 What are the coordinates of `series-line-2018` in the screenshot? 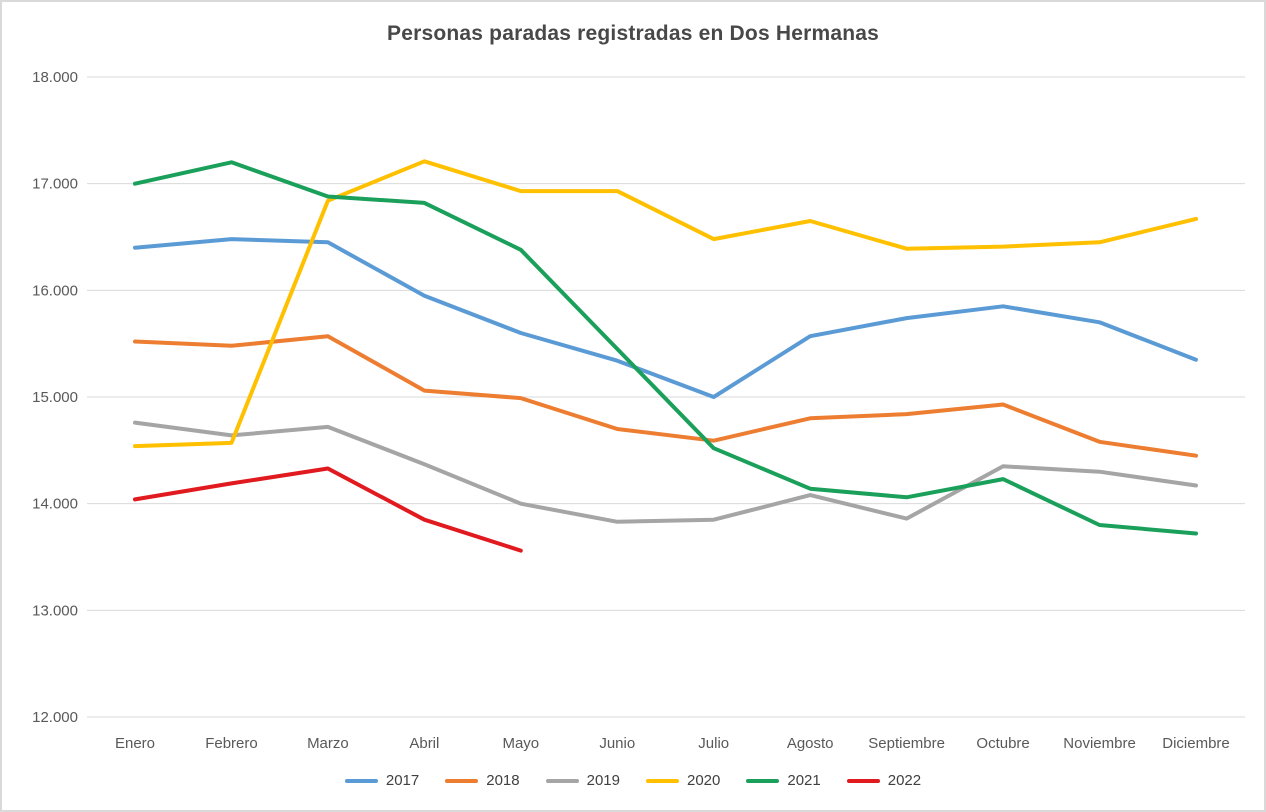 It's located at (665, 396).